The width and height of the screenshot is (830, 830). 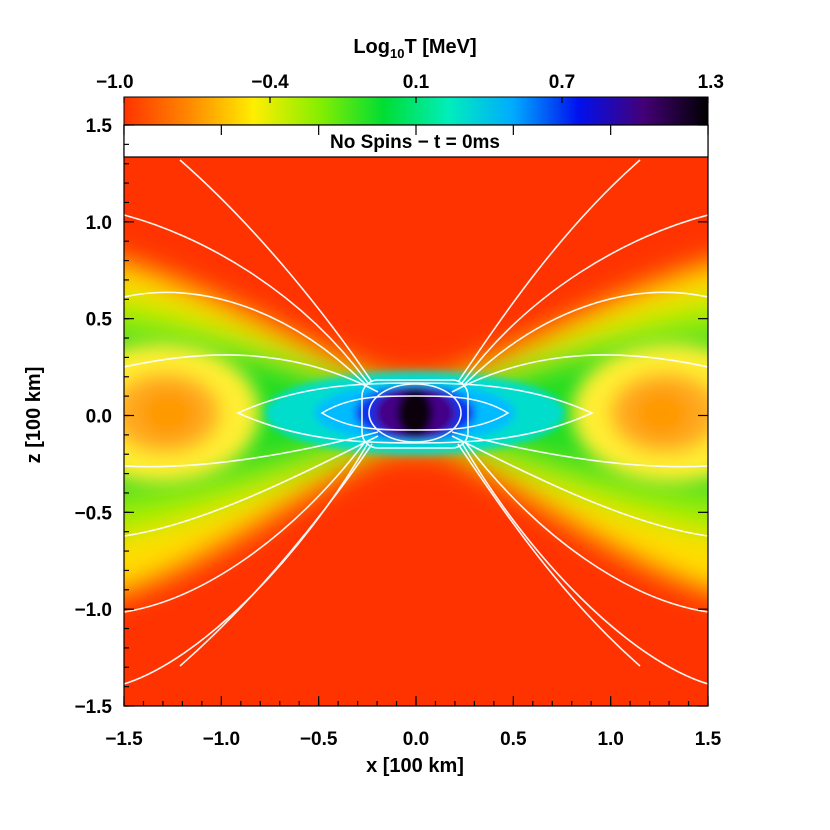 I want to click on panel-label: No Spins − t = 0ms, so click(x=415, y=142).